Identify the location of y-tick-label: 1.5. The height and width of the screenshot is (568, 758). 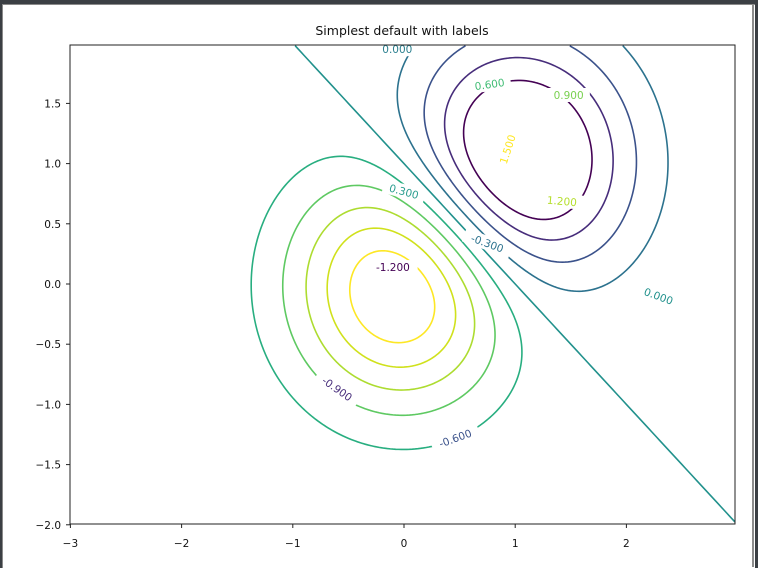
(52, 104).